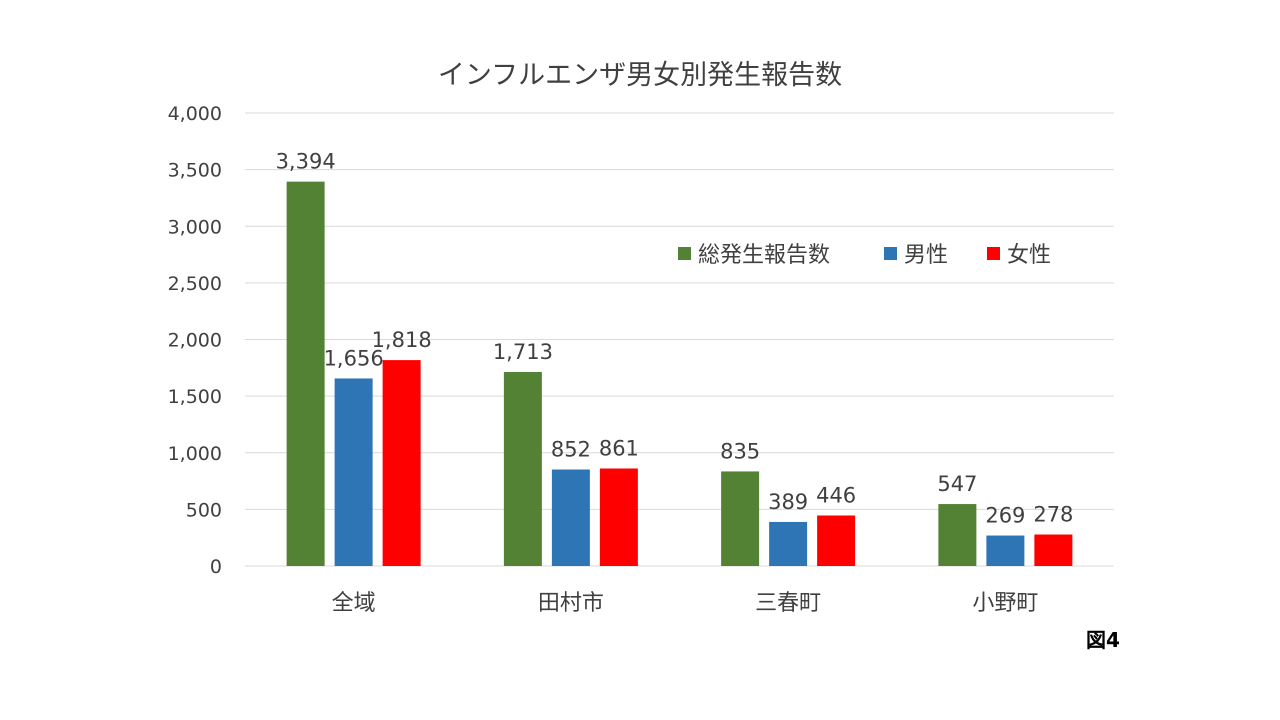  I want to click on y-tick-label: 3,500, so click(195, 171).